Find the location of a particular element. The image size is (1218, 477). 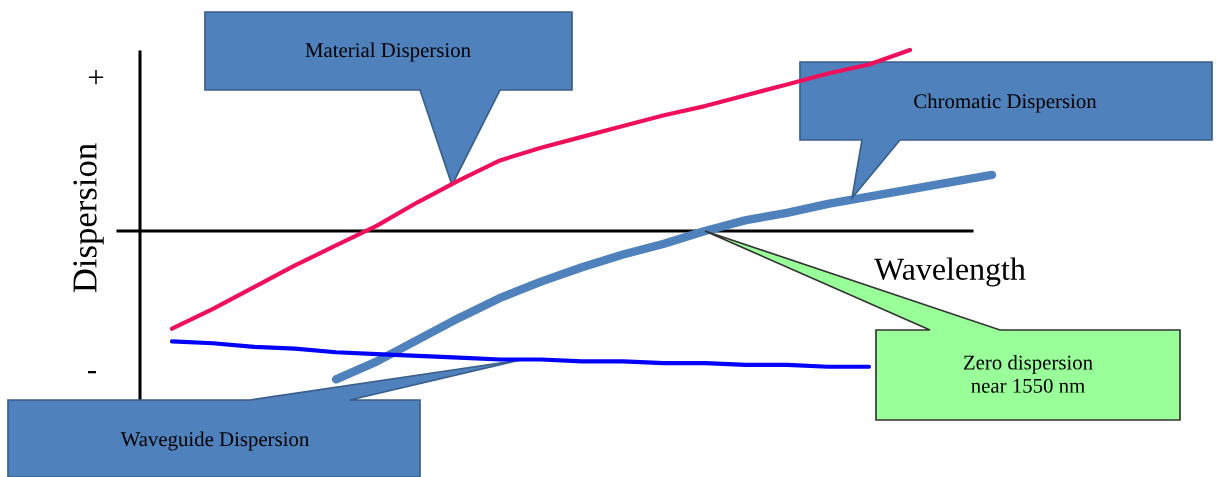

y-axis-title: Dispersion is located at coordinates (88, 218).